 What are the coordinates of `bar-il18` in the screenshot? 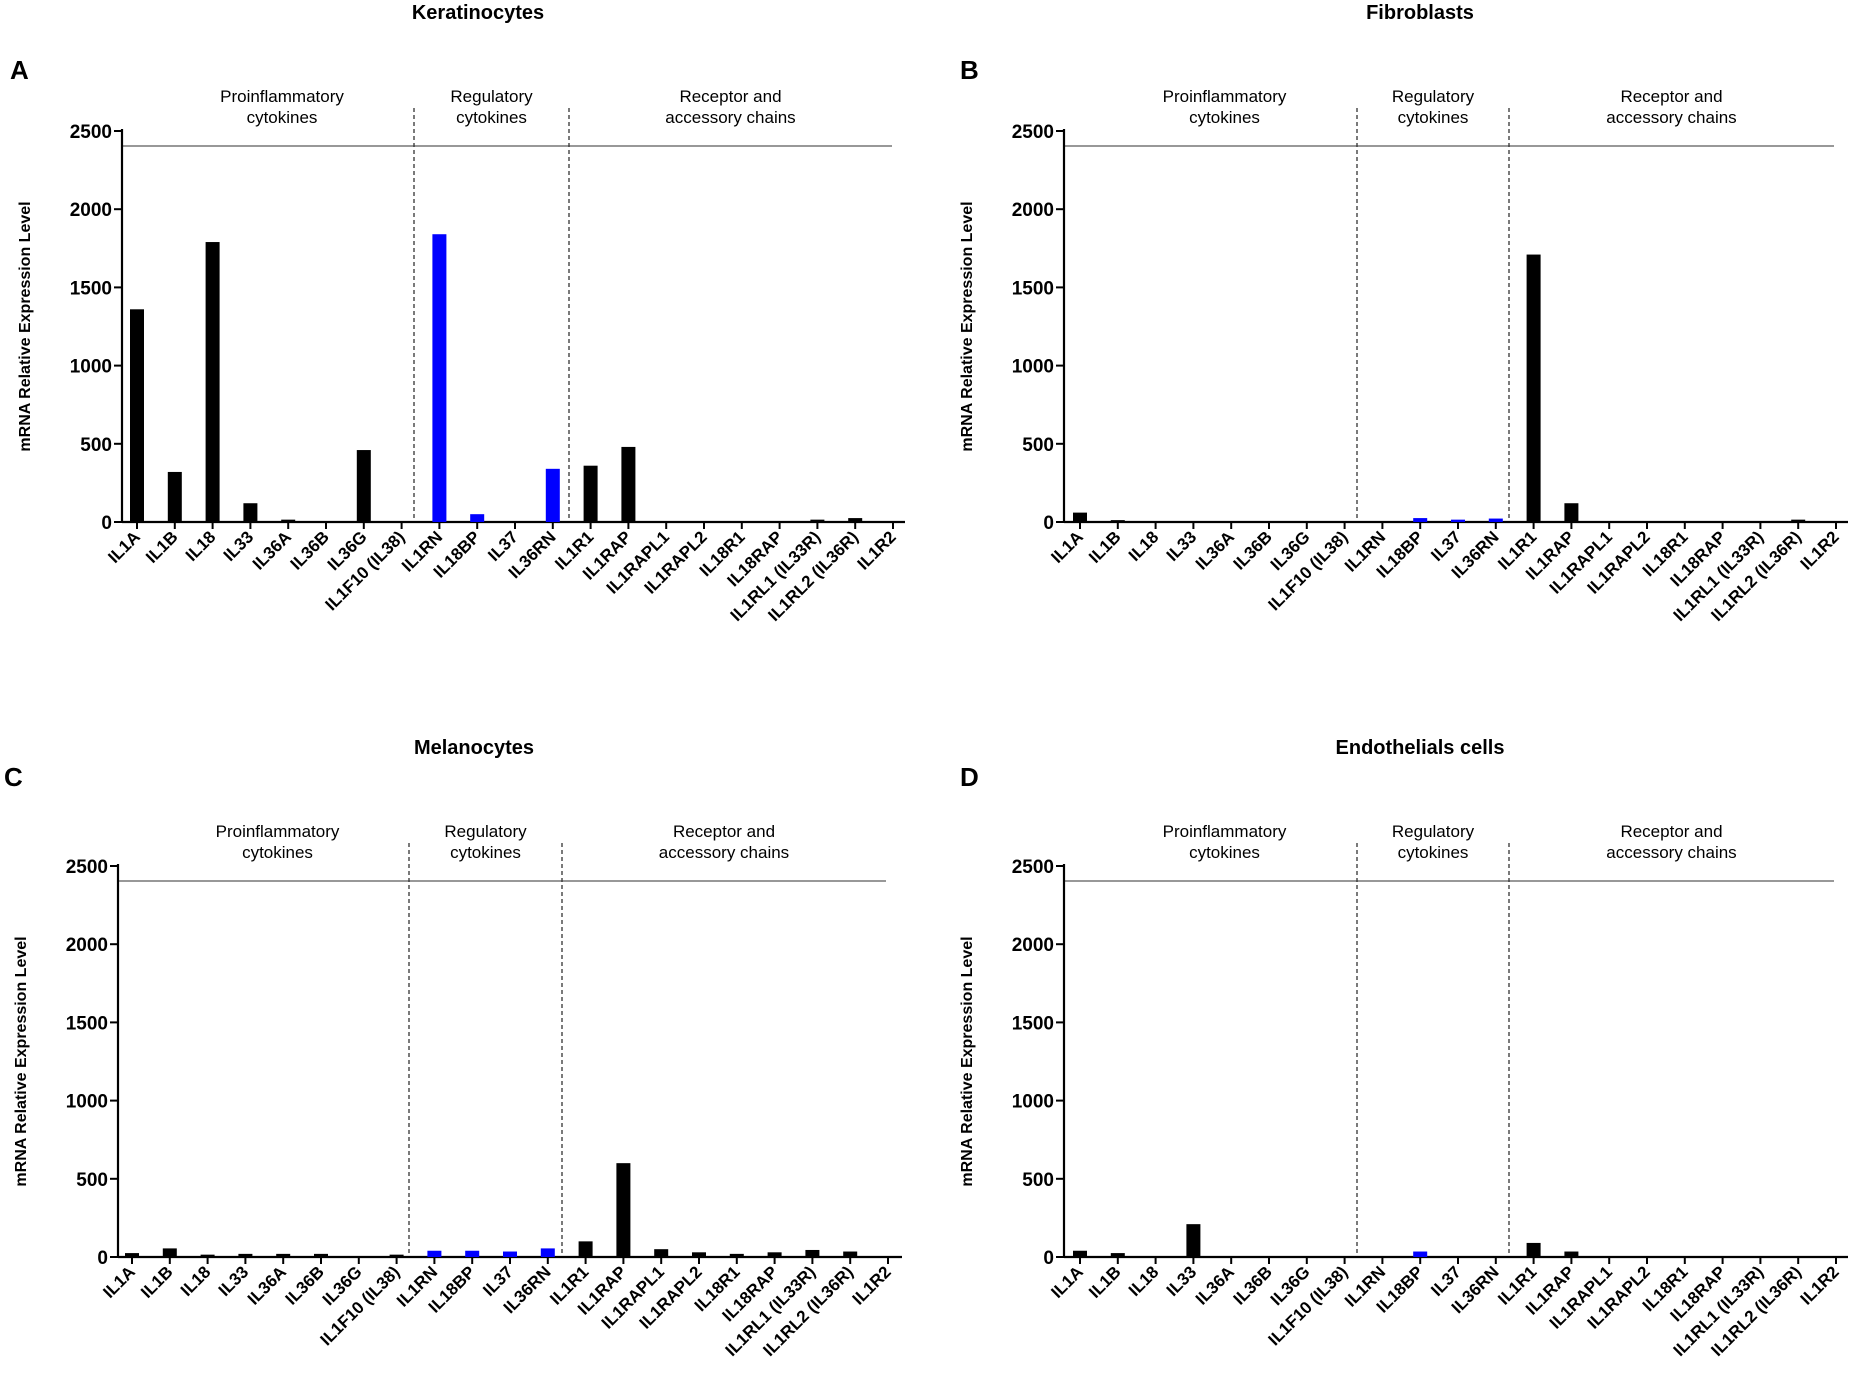 It's located at (207, 1255).